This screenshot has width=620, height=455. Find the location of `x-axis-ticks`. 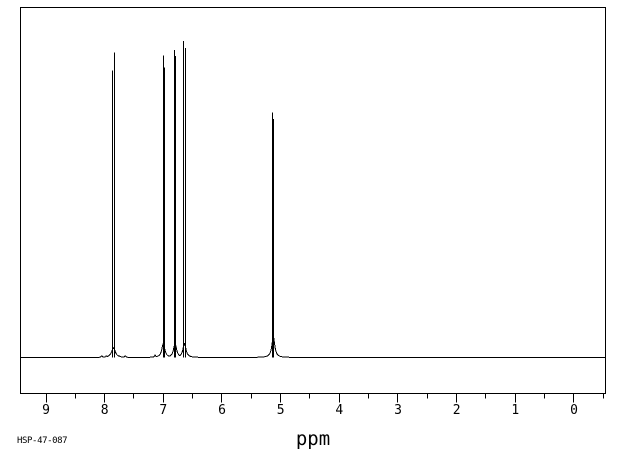

x-axis-ticks is located at coordinates (325, 398).